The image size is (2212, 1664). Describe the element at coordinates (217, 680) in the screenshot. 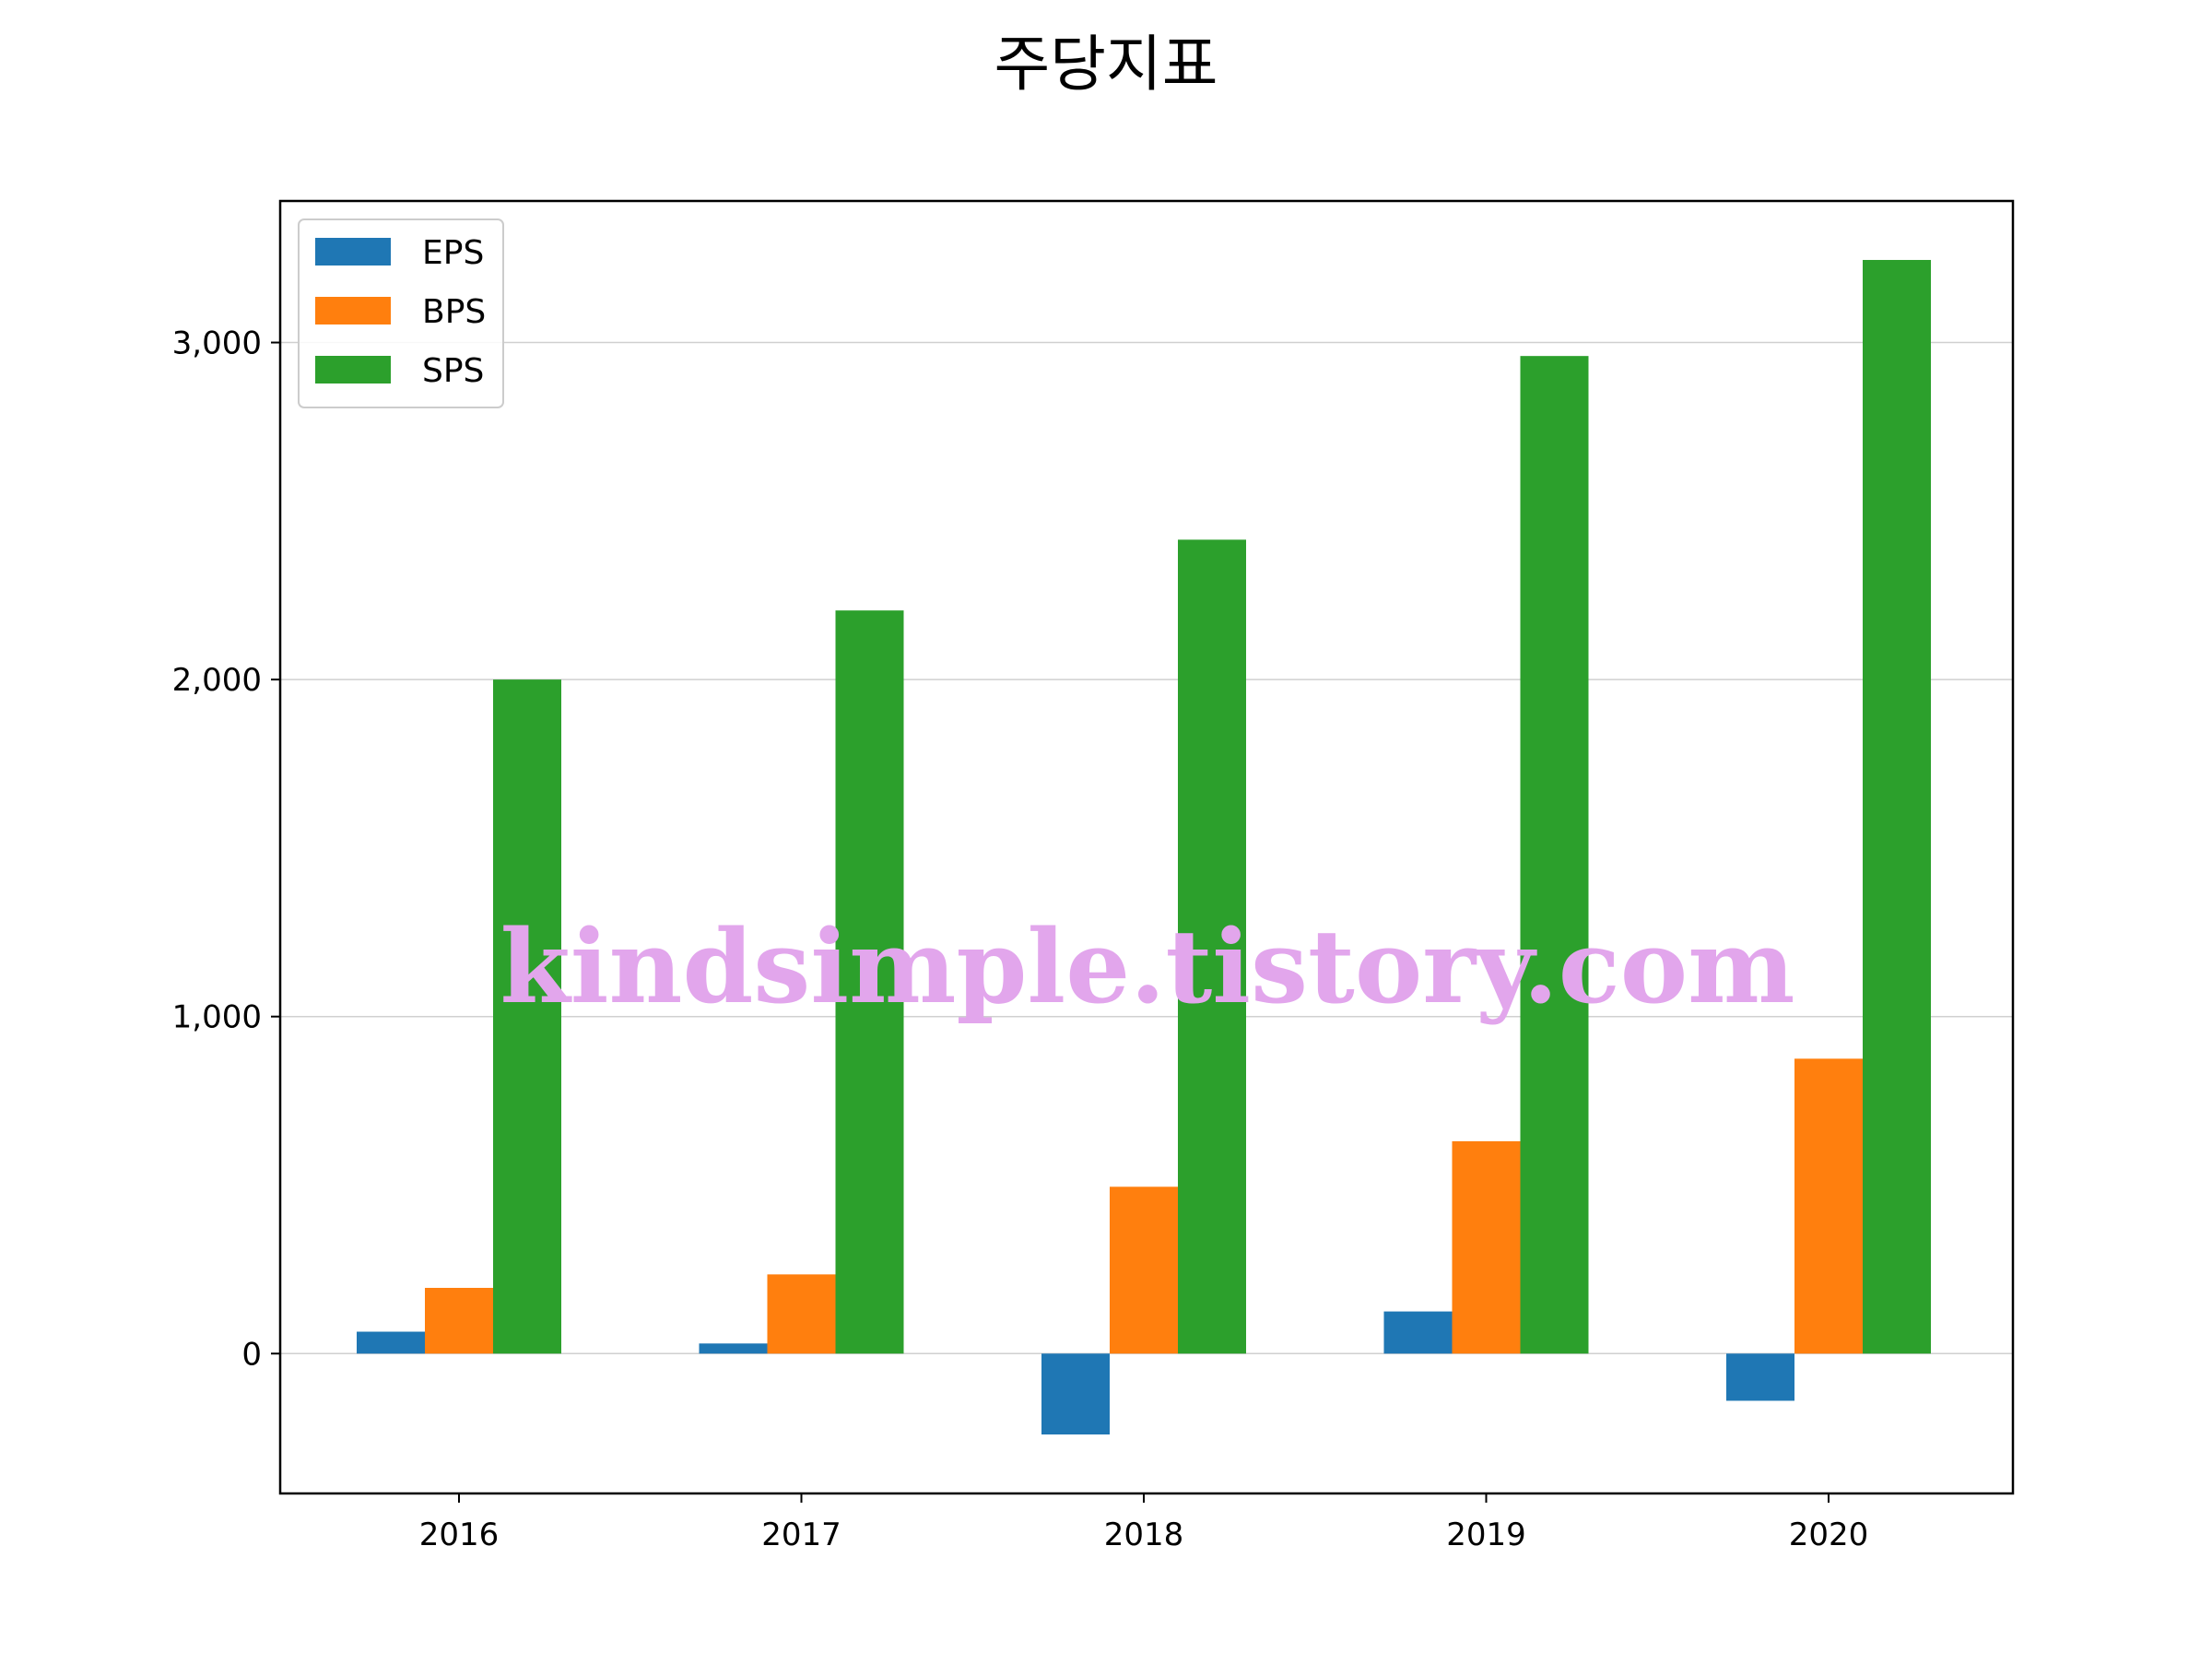

I see `y-tick-label: 2,000` at that location.